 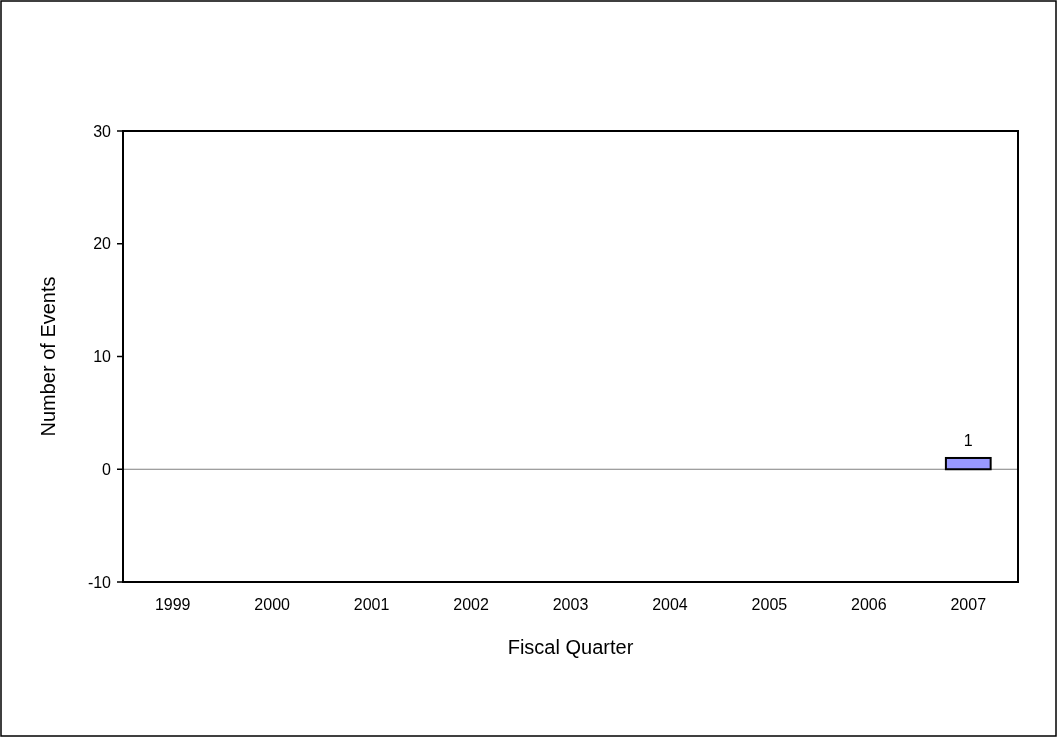 I want to click on x-tick-label: 1999, so click(x=172, y=604).